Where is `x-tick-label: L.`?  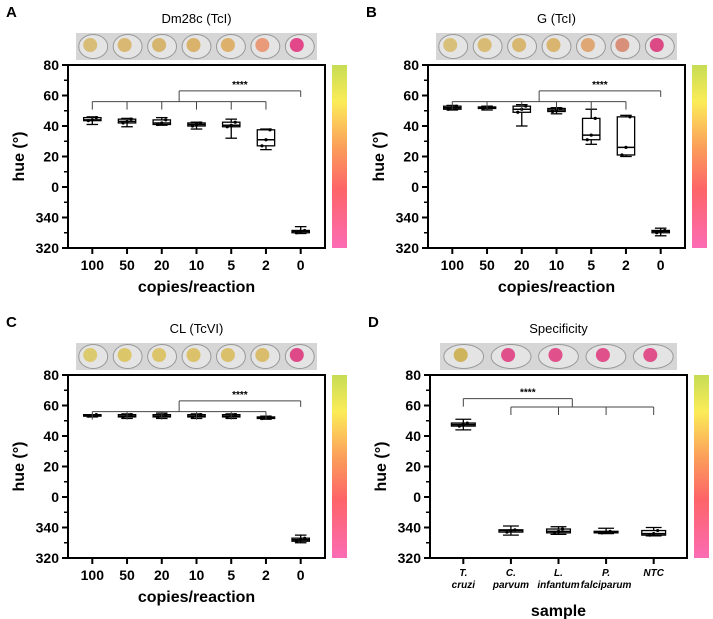
x-tick-label: L. is located at coordinates (558, 573).